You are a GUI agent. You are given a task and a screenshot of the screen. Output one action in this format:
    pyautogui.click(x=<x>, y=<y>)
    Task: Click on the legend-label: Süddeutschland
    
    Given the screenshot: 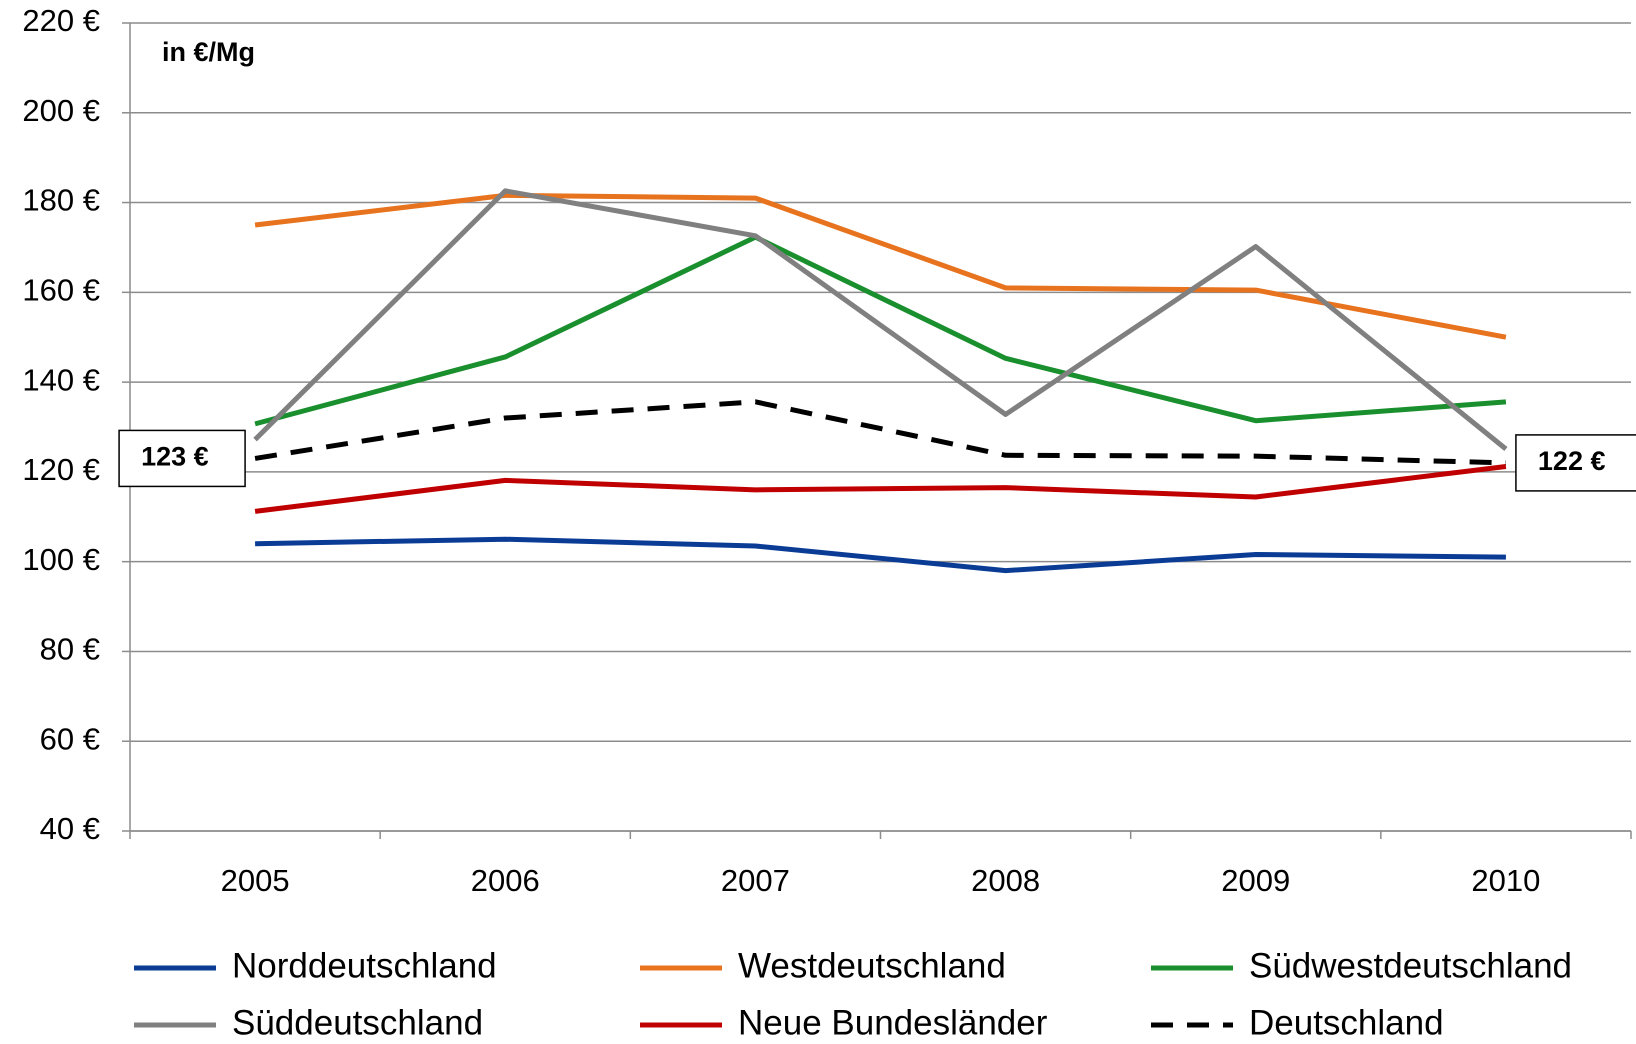 What is the action you would take?
    pyautogui.click(x=357, y=1022)
    